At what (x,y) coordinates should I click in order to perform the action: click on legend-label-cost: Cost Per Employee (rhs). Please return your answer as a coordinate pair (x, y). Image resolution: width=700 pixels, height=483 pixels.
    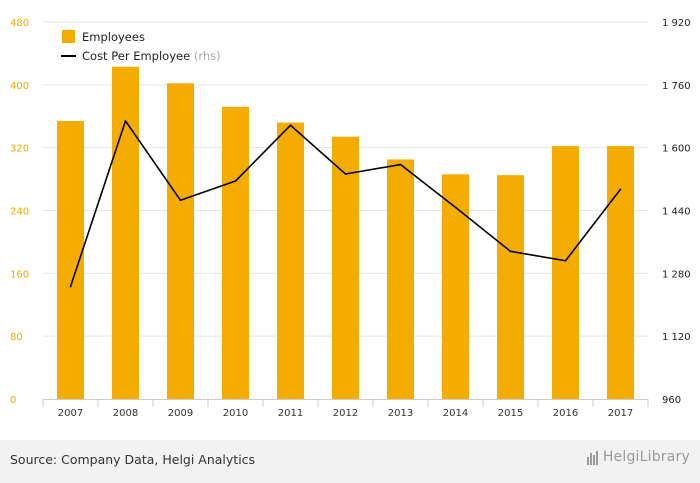
    Looking at the image, I should click on (151, 56).